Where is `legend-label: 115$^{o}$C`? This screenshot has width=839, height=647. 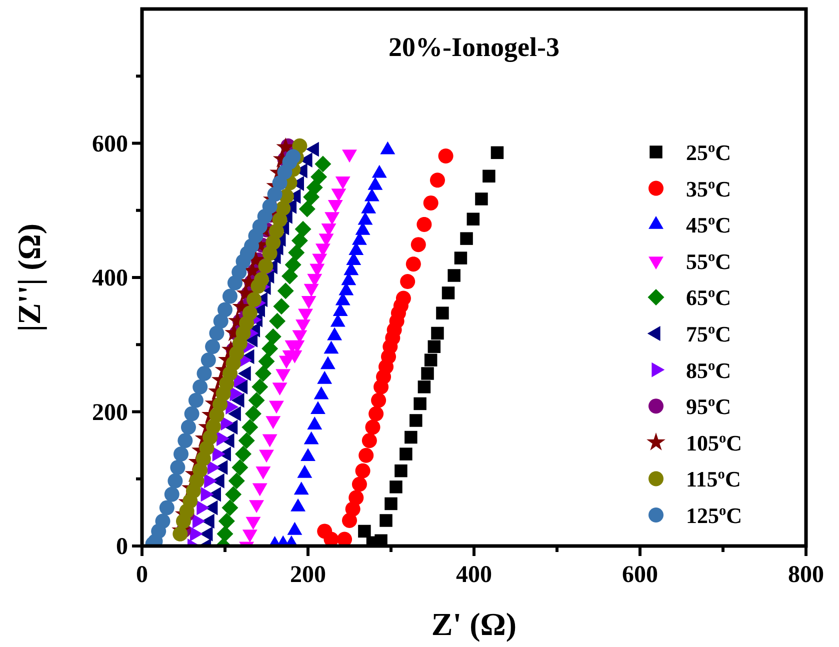 legend-label: 115$^{o}$C is located at coordinates (713, 479).